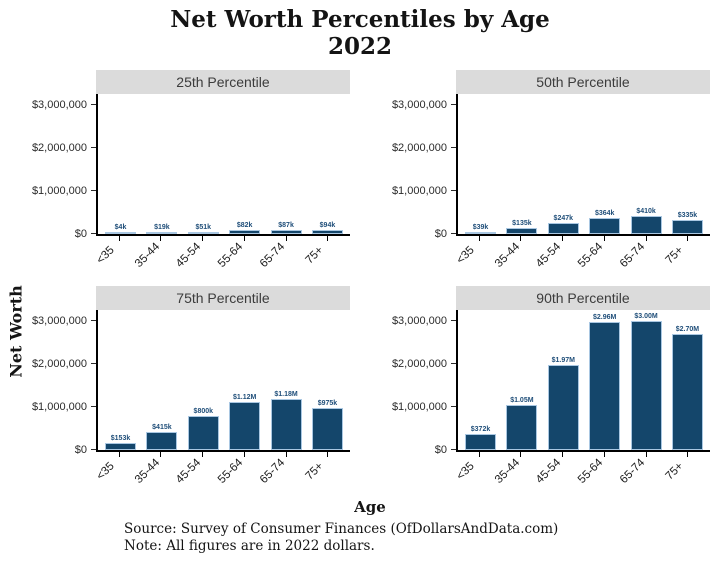 This screenshot has width=720, height=576. What do you see at coordinates (154, 258) in the screenshot?
I see `x-tick: 35-44` at bounding box center [154, 258].